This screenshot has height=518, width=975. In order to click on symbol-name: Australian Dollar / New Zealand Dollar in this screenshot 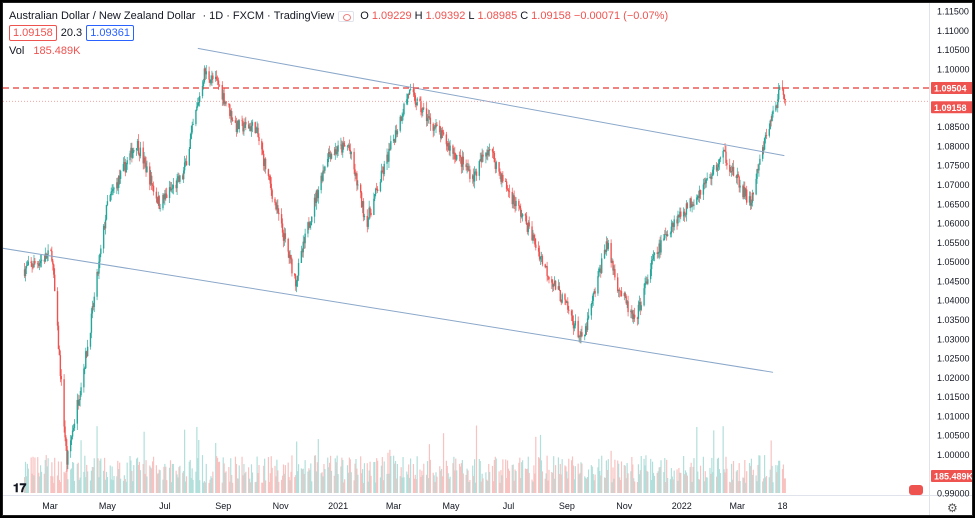, I will do `click(102, 16)`.